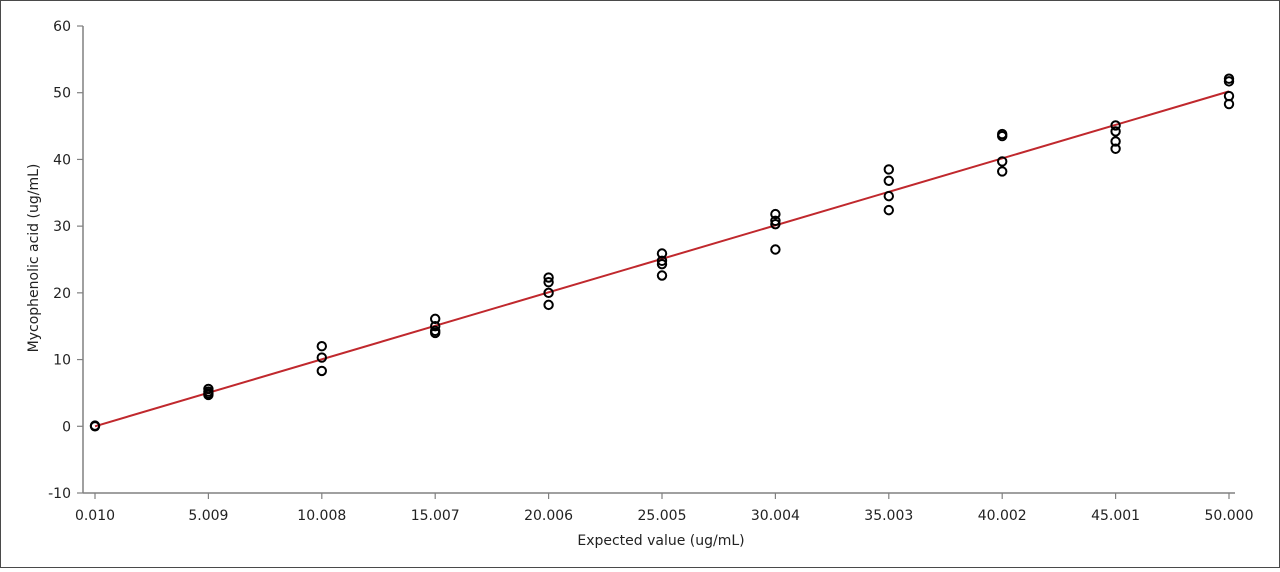 Image resolution: width=1280 pixels, height=572 pixels. I want to click on x-tick-label: 15.007, so click(435, 516).